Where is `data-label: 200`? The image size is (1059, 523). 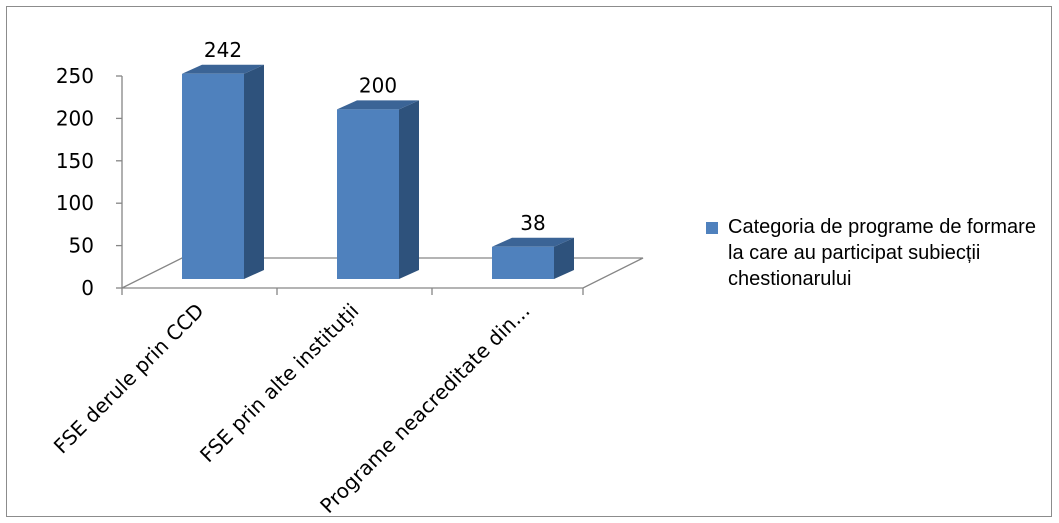
data-label: 200 is located at coordinates (378, 85).